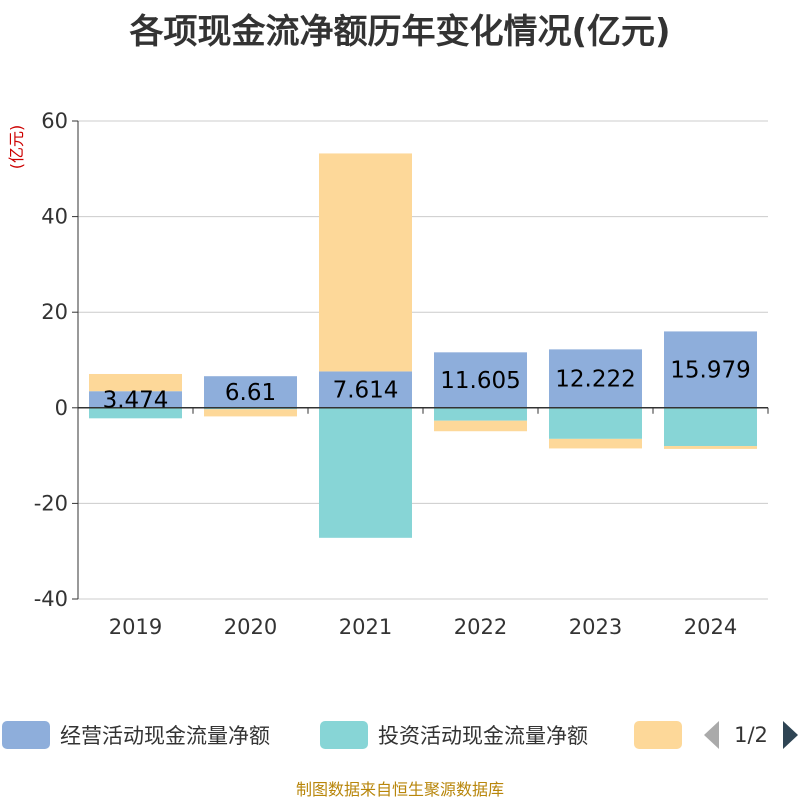 The width and height of the screenshot is (800, 800). Describe the element at coordinates (480, 627) in the screenshot. I see `x-tick-label: 2022` at that location.